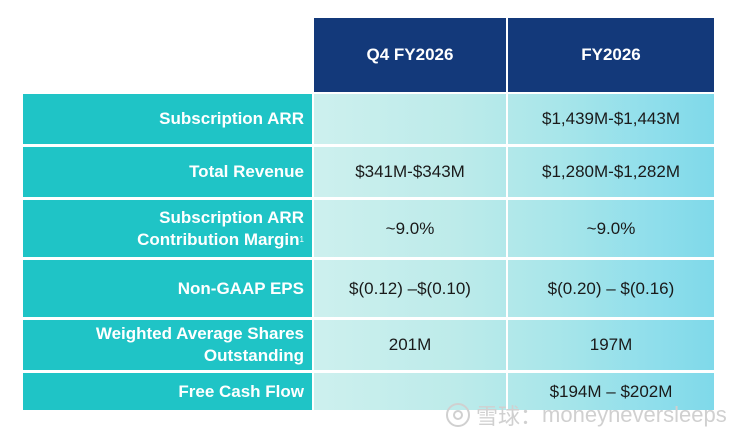  What do you see at coordinates (514, 288) in the screenshot?
I see `row-cells: $(0.12) –$(0.10) $(0.20) – $(0.16)` at bounding box center [514, 288].